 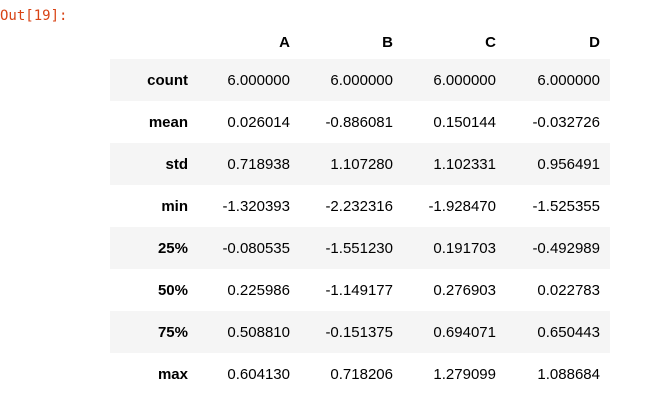 I want to click on table-cell: 0.956491, so click(x=568, y=164).